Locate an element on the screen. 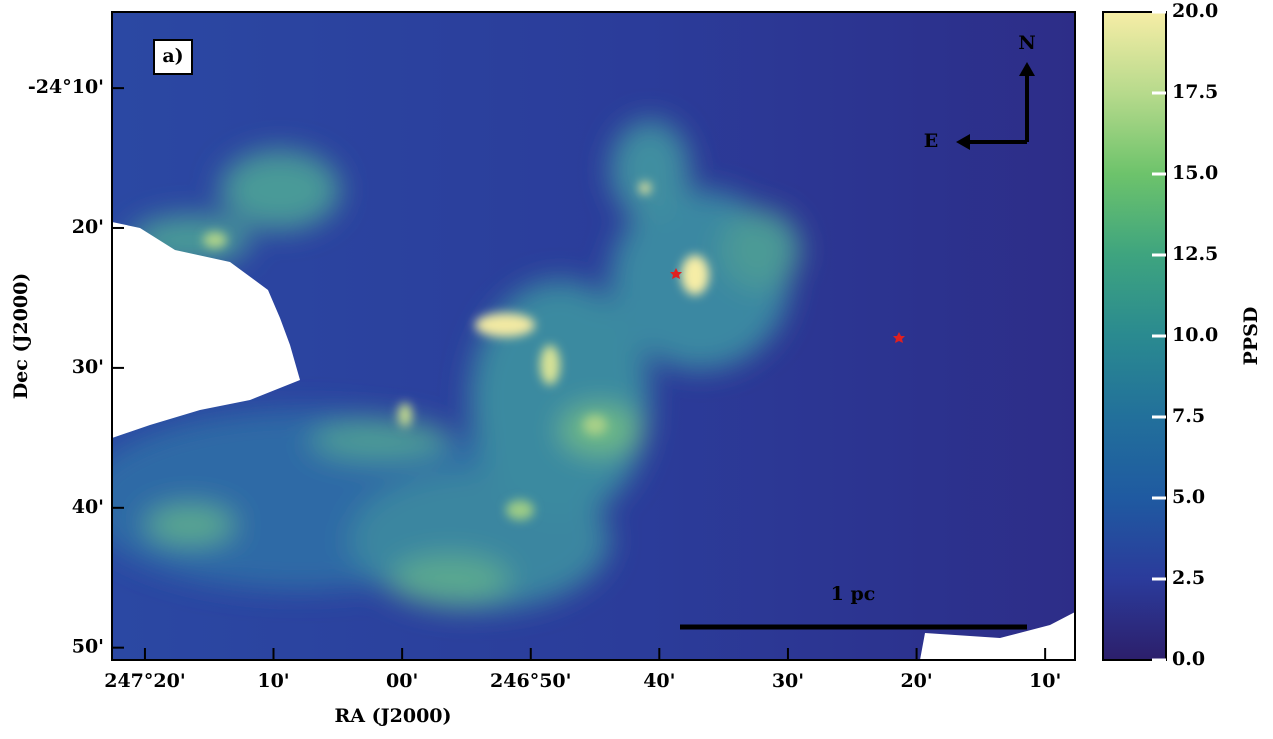 This screenshot has width=1273, height=739. colorbar-tick-label: 0.0 is located at coordinates (1188, 659).